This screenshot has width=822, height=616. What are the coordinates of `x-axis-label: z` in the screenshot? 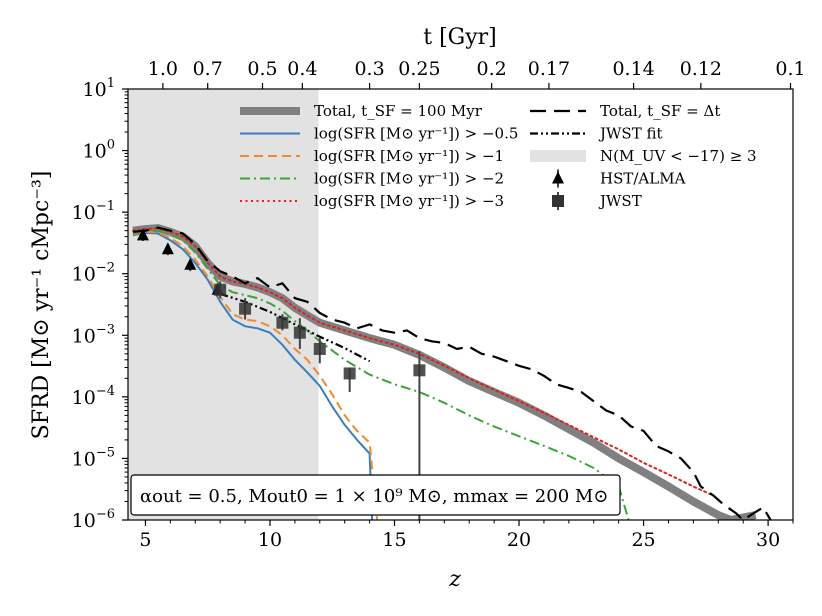 It's located at (454, 579).